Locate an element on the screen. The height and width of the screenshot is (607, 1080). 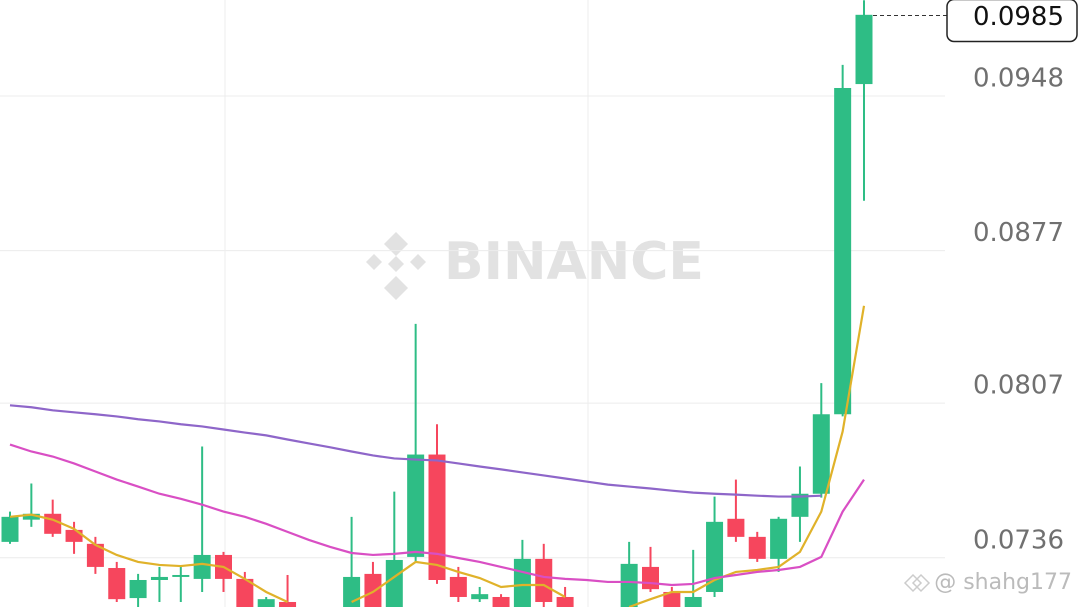
y-tick-label: 0.0948 is located at coordinates (1018, 79).